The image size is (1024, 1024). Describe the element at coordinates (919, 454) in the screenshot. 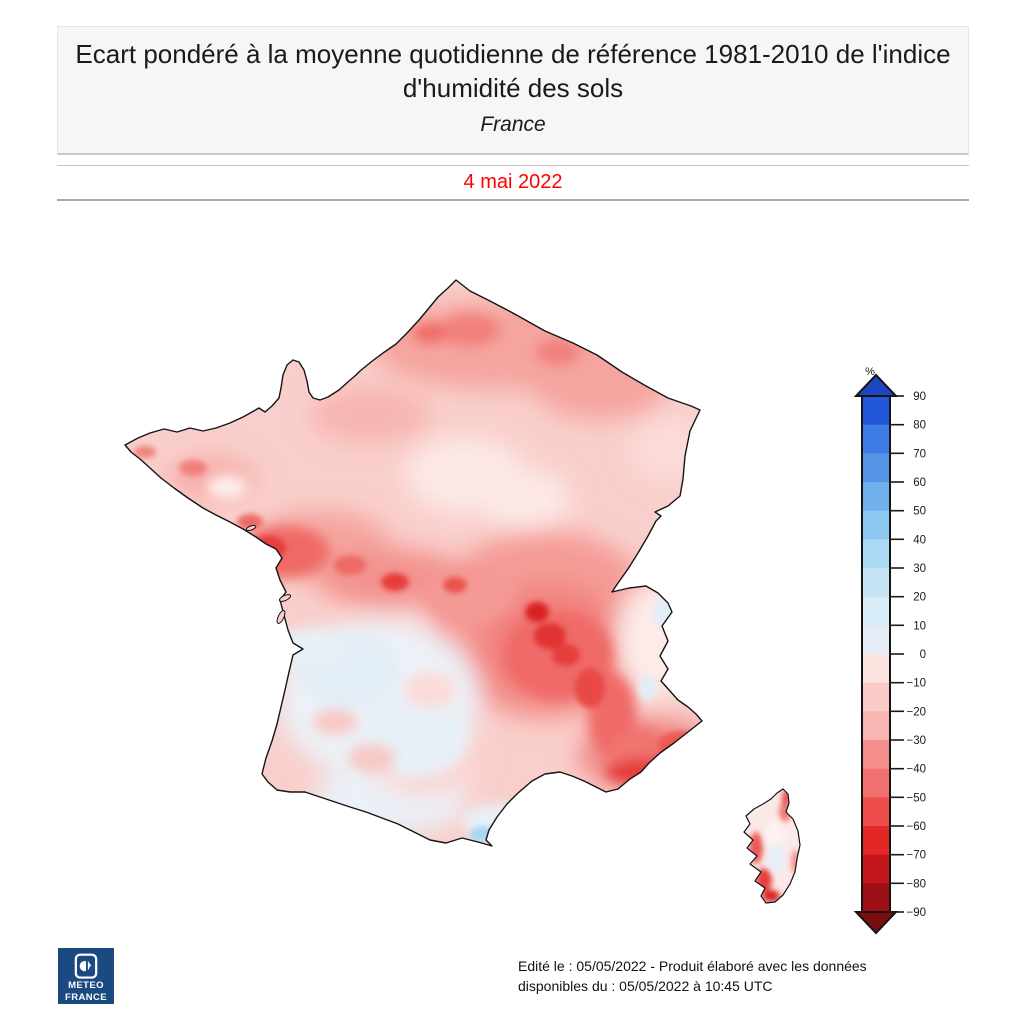

I see `colorbar-tick-label: 70` at that location.